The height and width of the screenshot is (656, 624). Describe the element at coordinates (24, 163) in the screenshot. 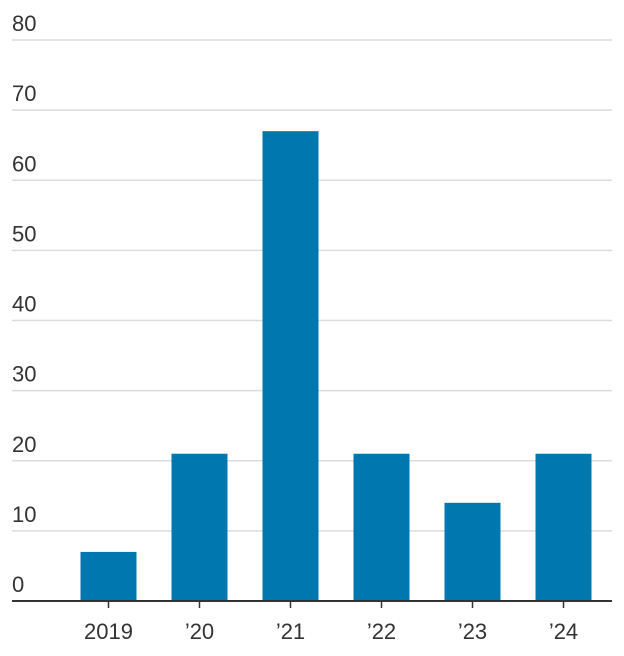

I see `y-tick-label: 60` at that location.